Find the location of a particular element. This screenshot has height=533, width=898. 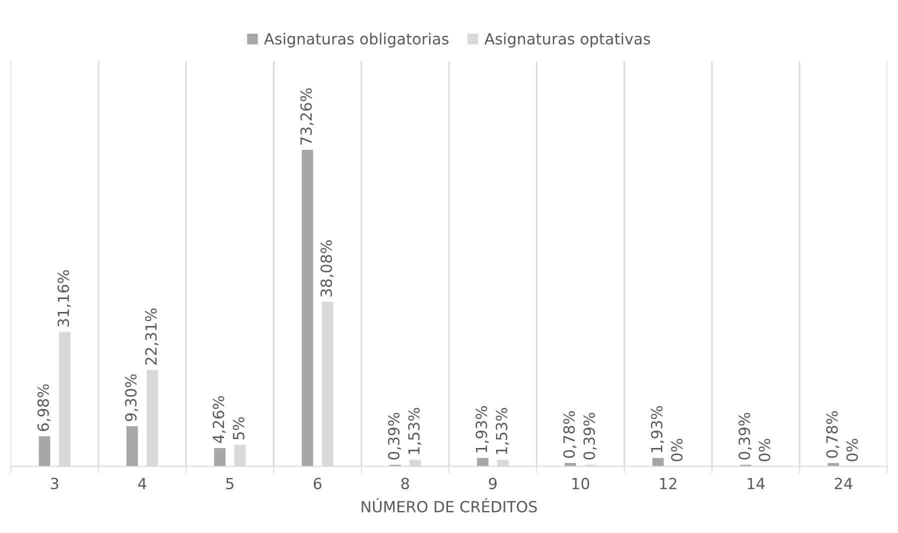

data-label: 9,30% is located at coordinates (131, 398).